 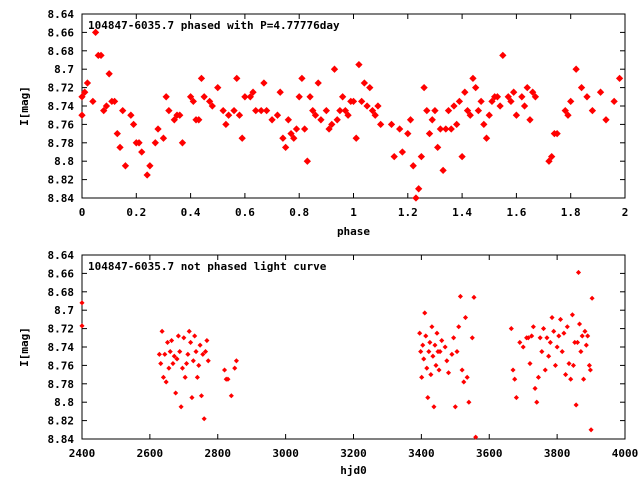 What do you see at coordinates (61, 51) in the screenshot?
I see `phased-y-tick-label: 8.68` at bounding box center [61, 51].